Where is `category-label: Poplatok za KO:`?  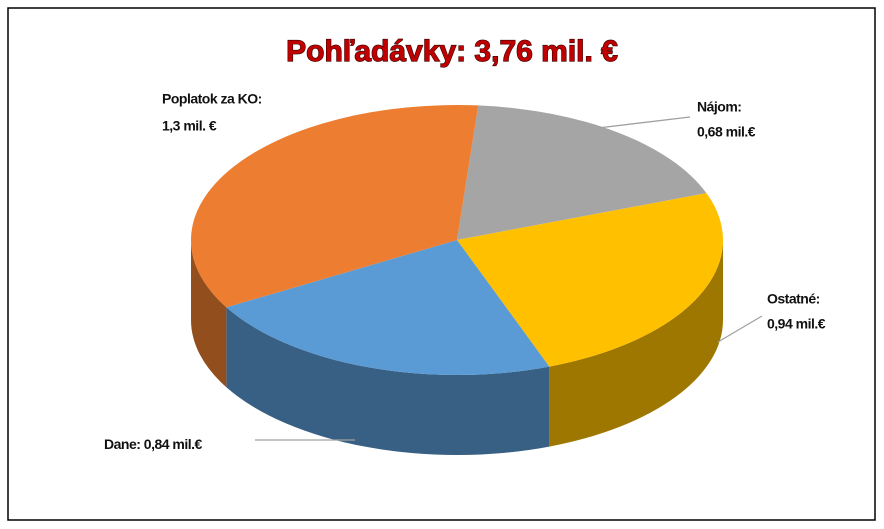 category-label: Poplatok za KO: is located at coordinates (212, 99).